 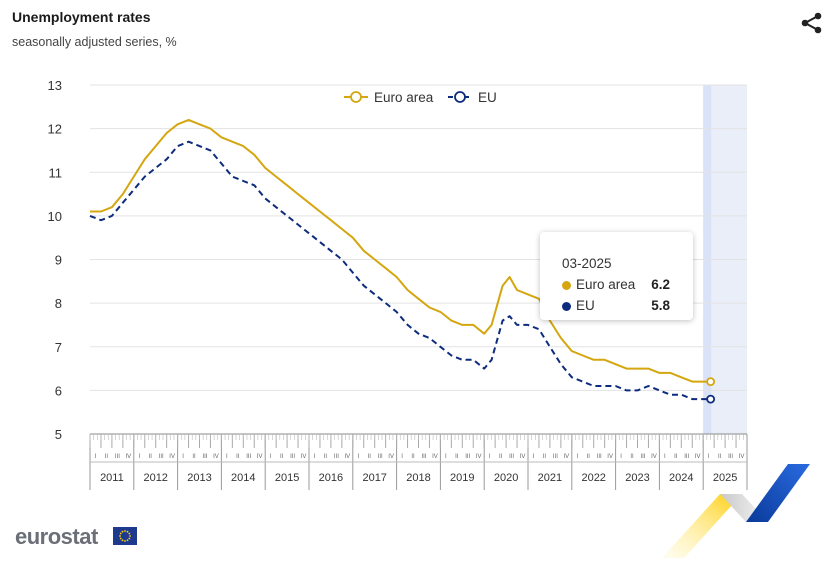 What do you see at coordinates (418, 478) in the screenshot?
I see `year-label: 2018` at bounding box center [418, 478].